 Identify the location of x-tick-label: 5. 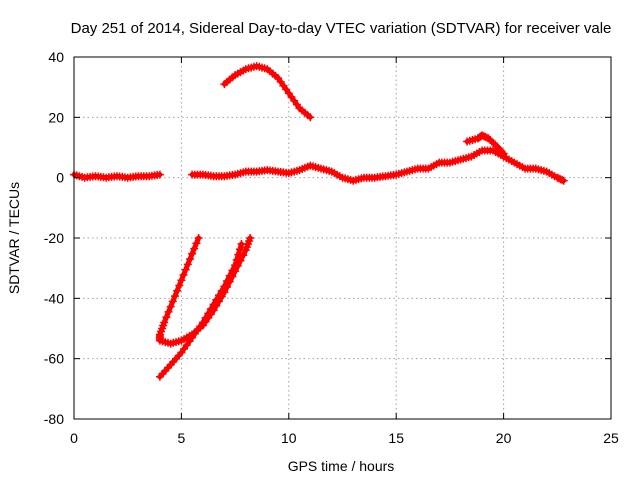
(182, 438).